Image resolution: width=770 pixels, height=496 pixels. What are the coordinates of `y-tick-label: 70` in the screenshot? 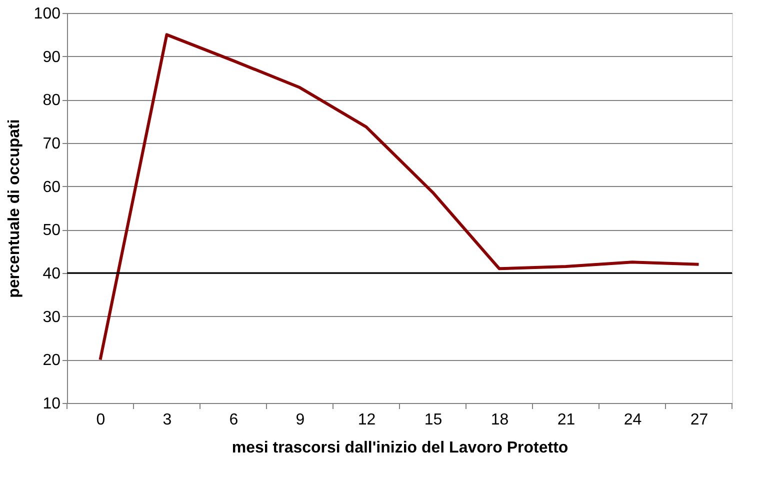 It's located at (51, 144).